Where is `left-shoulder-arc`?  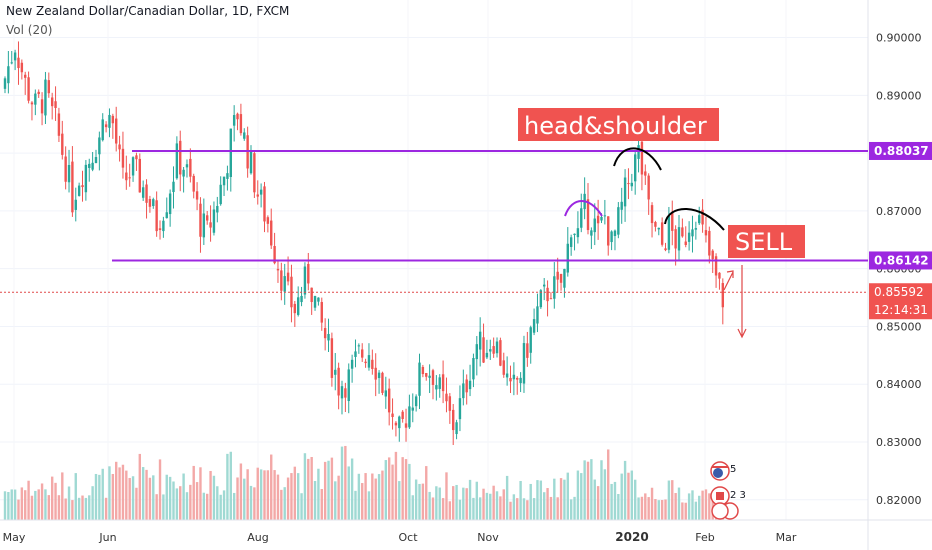 left-shoulder-arc is located at coordinates (583, 208).